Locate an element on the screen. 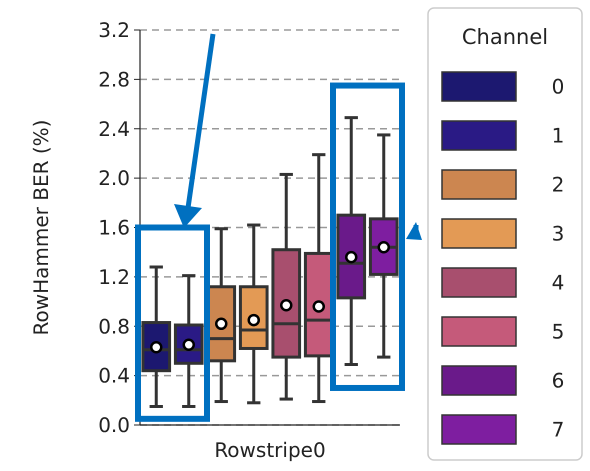  y-tick-label: 0.8 is located at coordinates (114, 326).